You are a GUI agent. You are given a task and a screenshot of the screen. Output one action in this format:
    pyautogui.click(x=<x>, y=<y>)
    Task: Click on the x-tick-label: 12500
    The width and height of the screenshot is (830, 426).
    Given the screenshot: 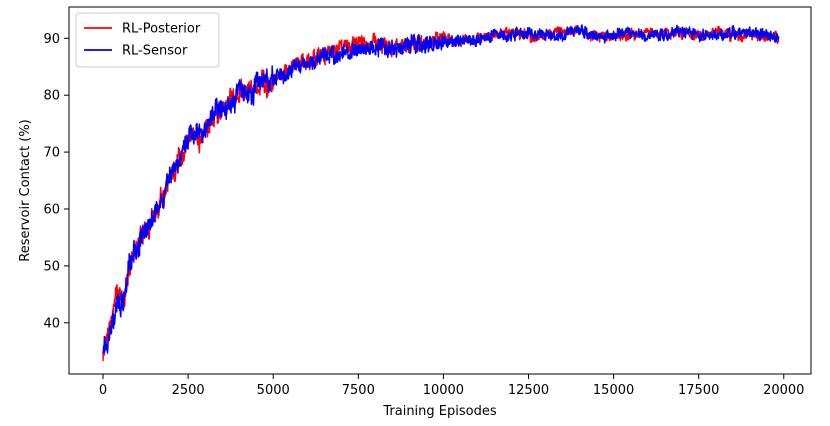 What is the action you would take?
    pyautogui.click(x=528, y=390)
    